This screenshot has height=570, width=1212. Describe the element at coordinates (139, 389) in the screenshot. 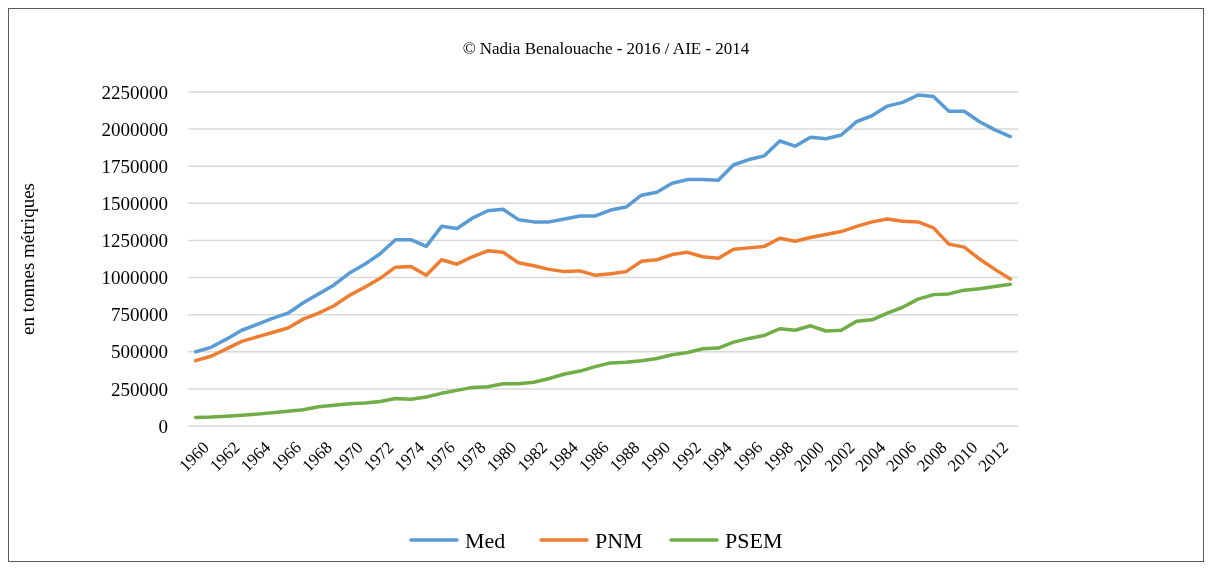

I see `y-tick-label: 250000` at that location.